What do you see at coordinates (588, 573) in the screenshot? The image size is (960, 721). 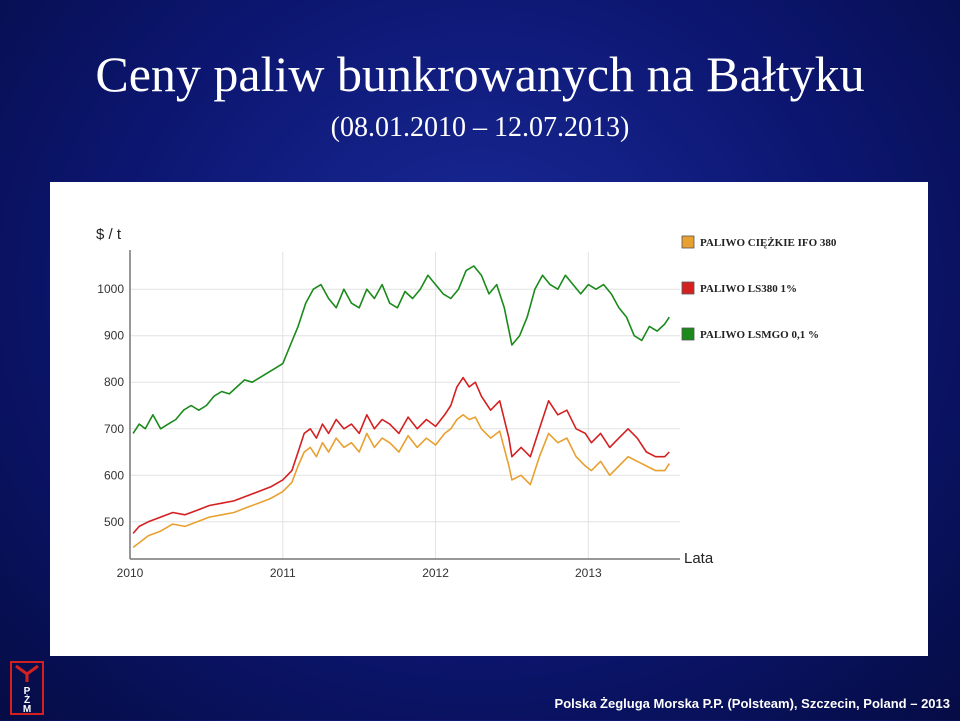 I see `x-tick-label: 2013` at bounding box center [588, 573].